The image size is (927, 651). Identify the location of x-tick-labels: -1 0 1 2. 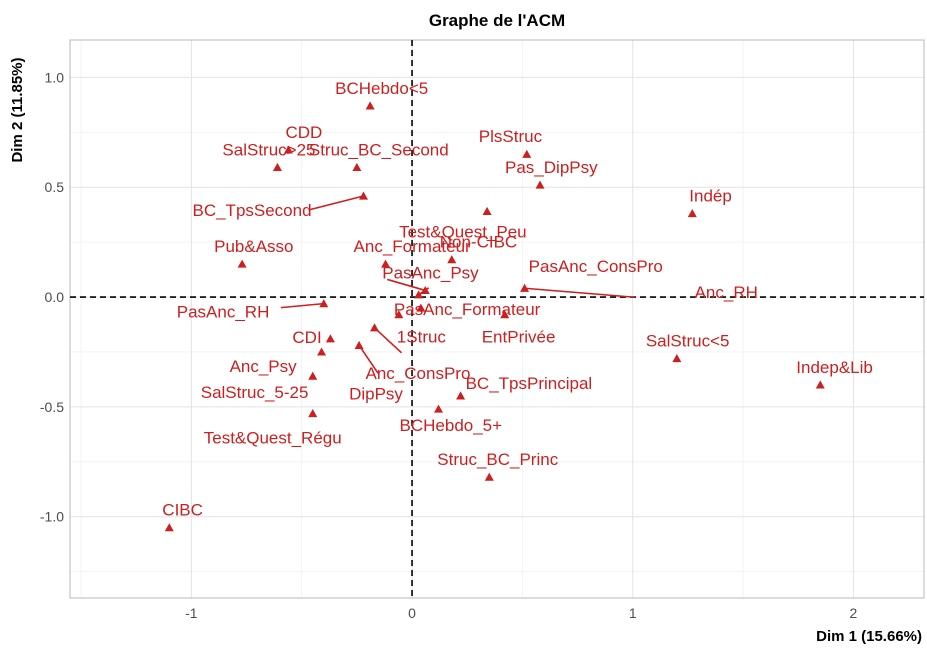
(521, 613).